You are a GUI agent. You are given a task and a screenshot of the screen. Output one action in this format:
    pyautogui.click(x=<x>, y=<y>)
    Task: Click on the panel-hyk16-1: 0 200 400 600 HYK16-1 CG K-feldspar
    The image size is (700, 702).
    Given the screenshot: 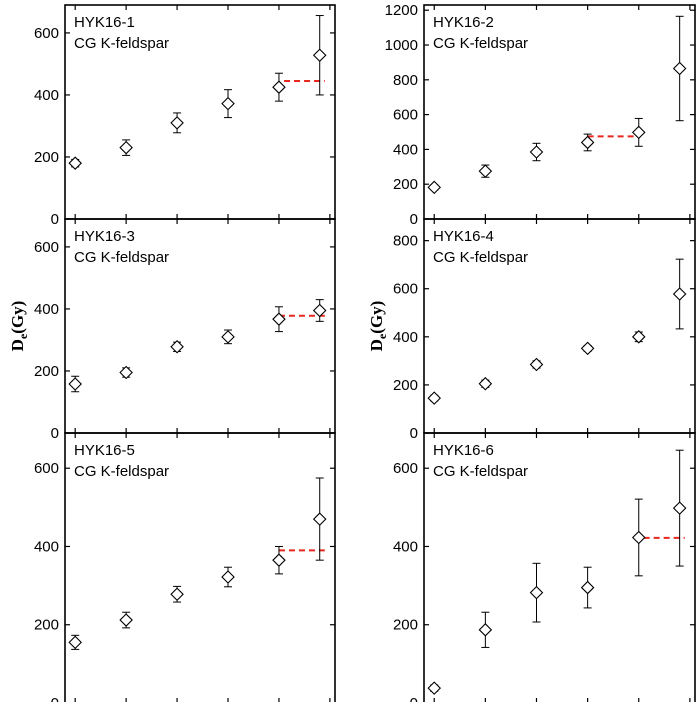 What is the action you would take?
    pyautogui.click(x=185, y=116)
    